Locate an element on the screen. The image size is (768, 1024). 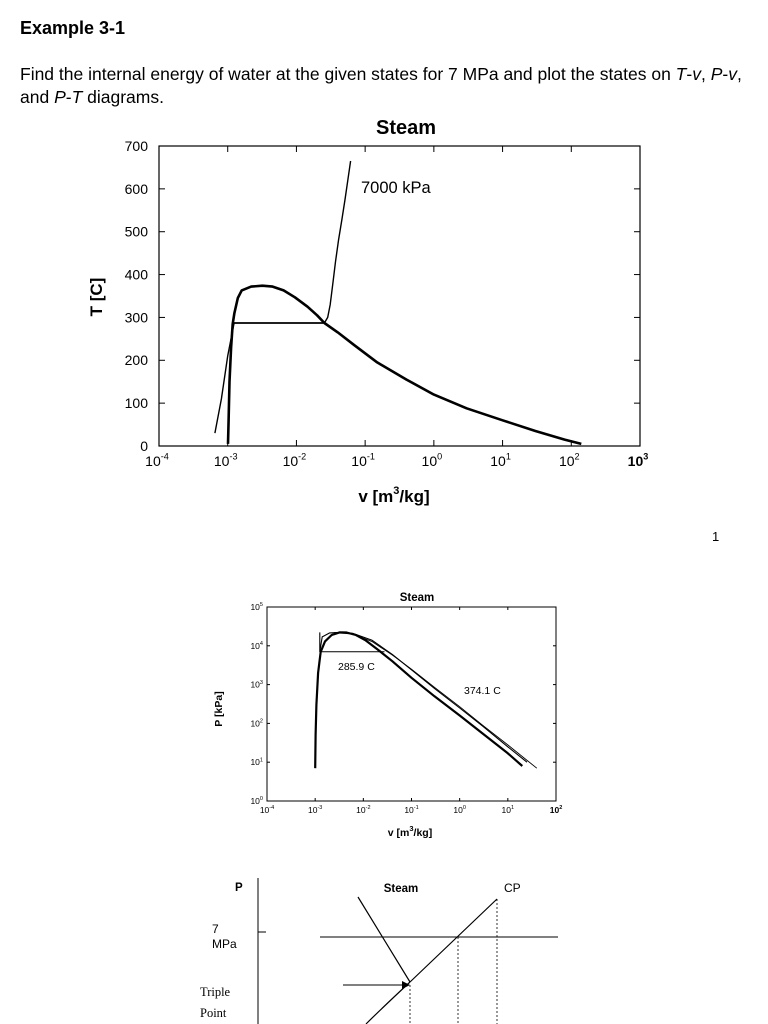
tv-pressure-label: 7000 kPa is located at coordinates (396, 188).